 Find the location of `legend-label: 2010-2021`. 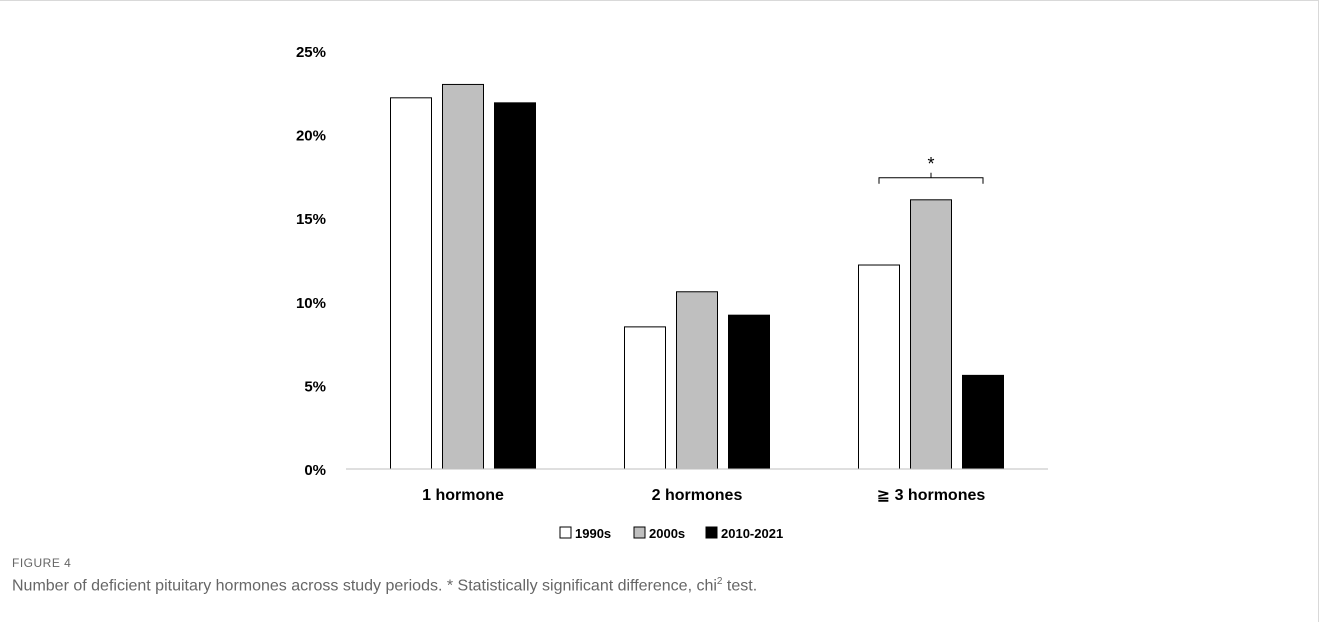

legend-label: 2010-2021 is located at coordinates (752, 533).